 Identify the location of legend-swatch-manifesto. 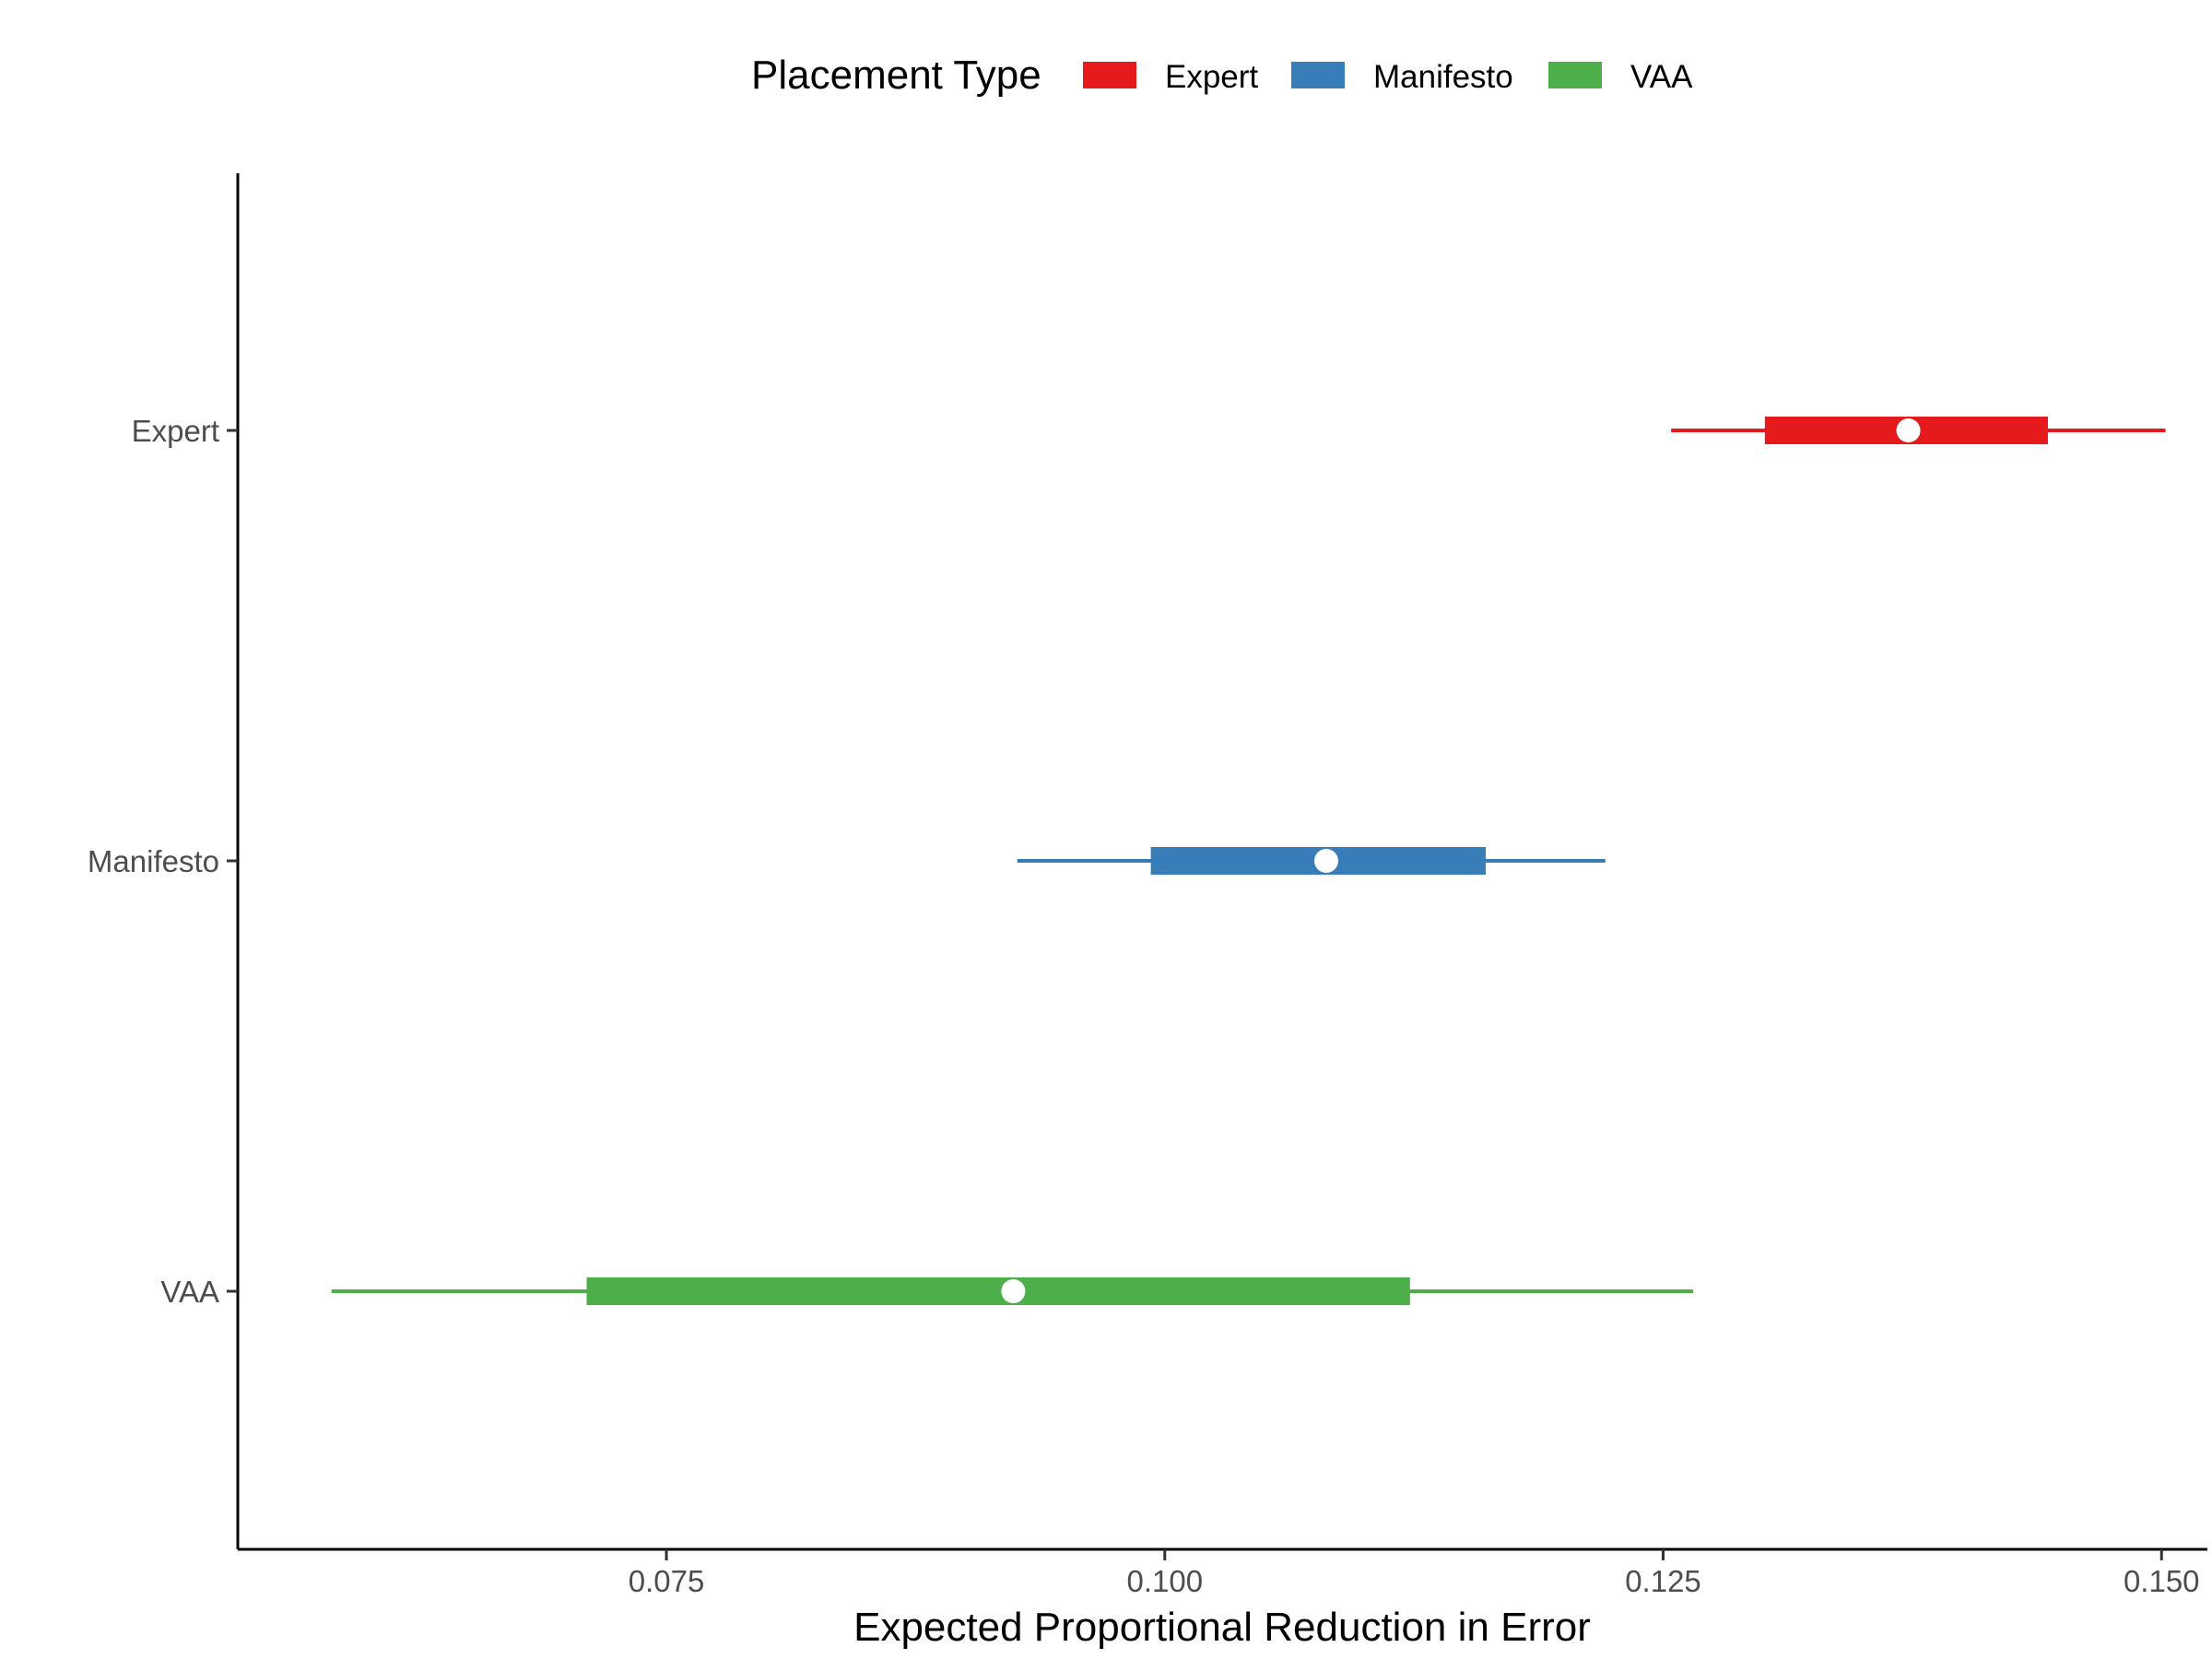
(1318, 75).